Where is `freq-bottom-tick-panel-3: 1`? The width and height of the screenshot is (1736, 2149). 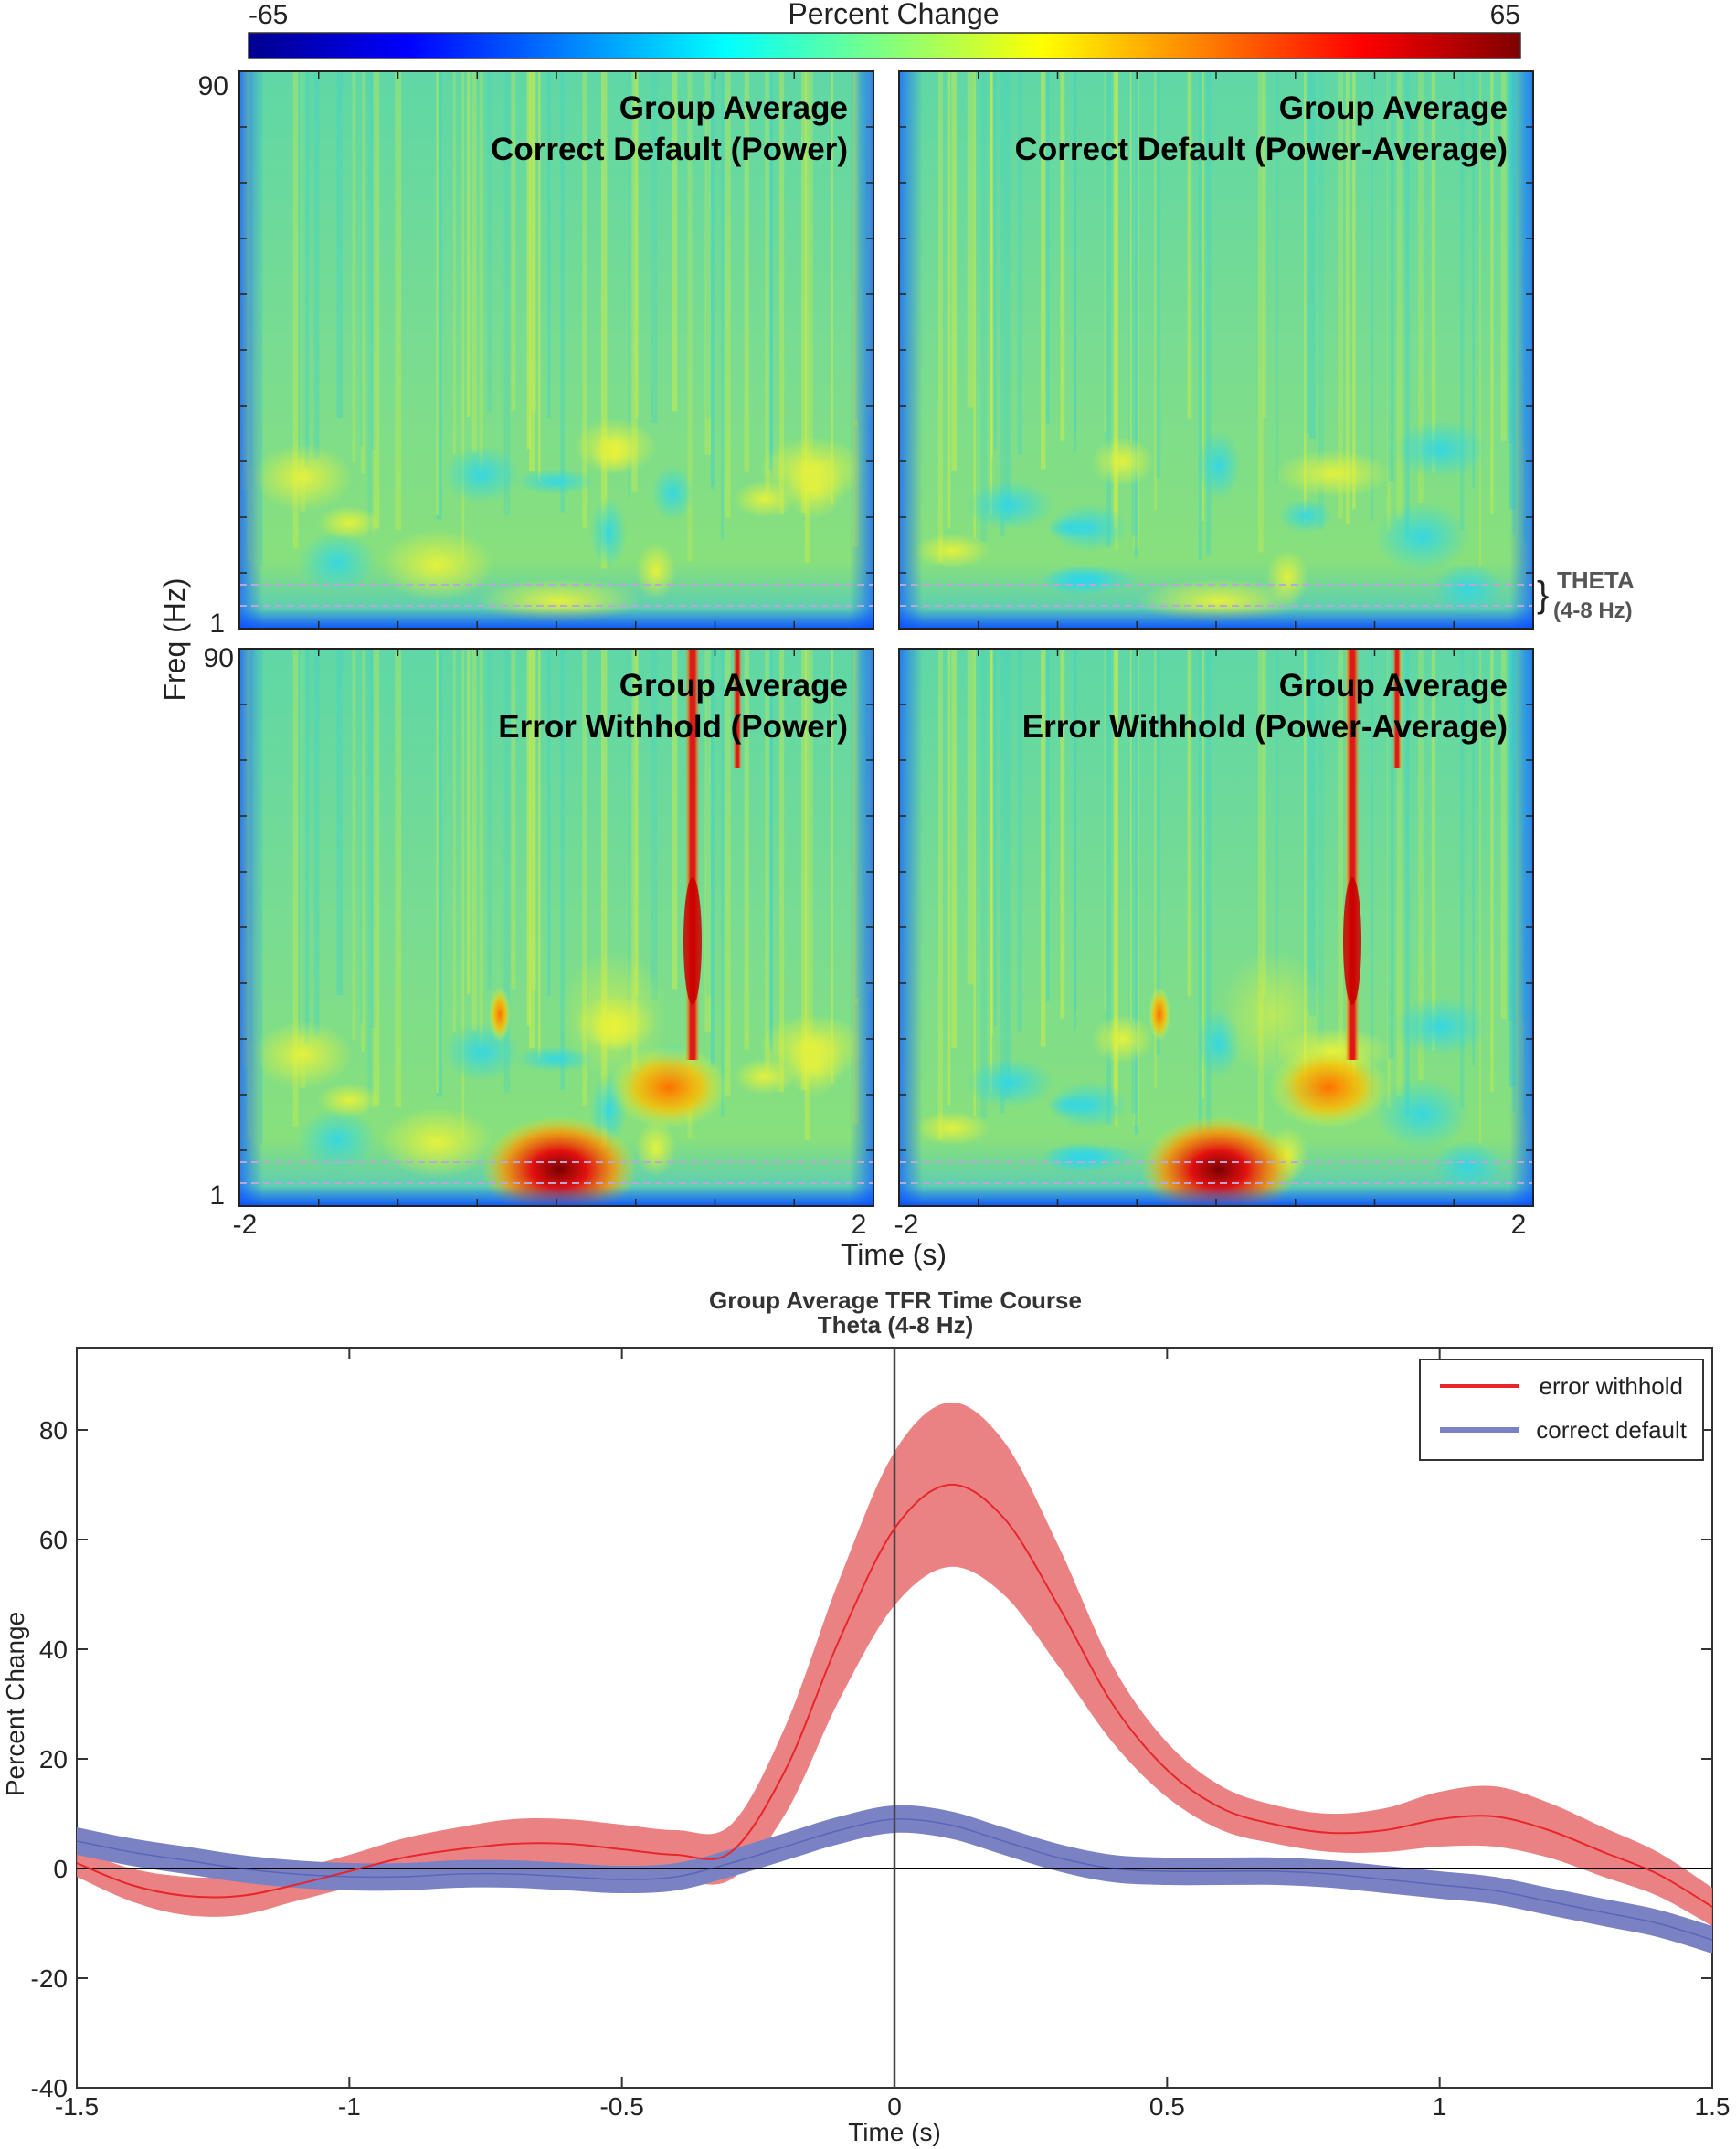
freq-bottom-tick-panel-3: 1 is located at coordinates (217, 1195).